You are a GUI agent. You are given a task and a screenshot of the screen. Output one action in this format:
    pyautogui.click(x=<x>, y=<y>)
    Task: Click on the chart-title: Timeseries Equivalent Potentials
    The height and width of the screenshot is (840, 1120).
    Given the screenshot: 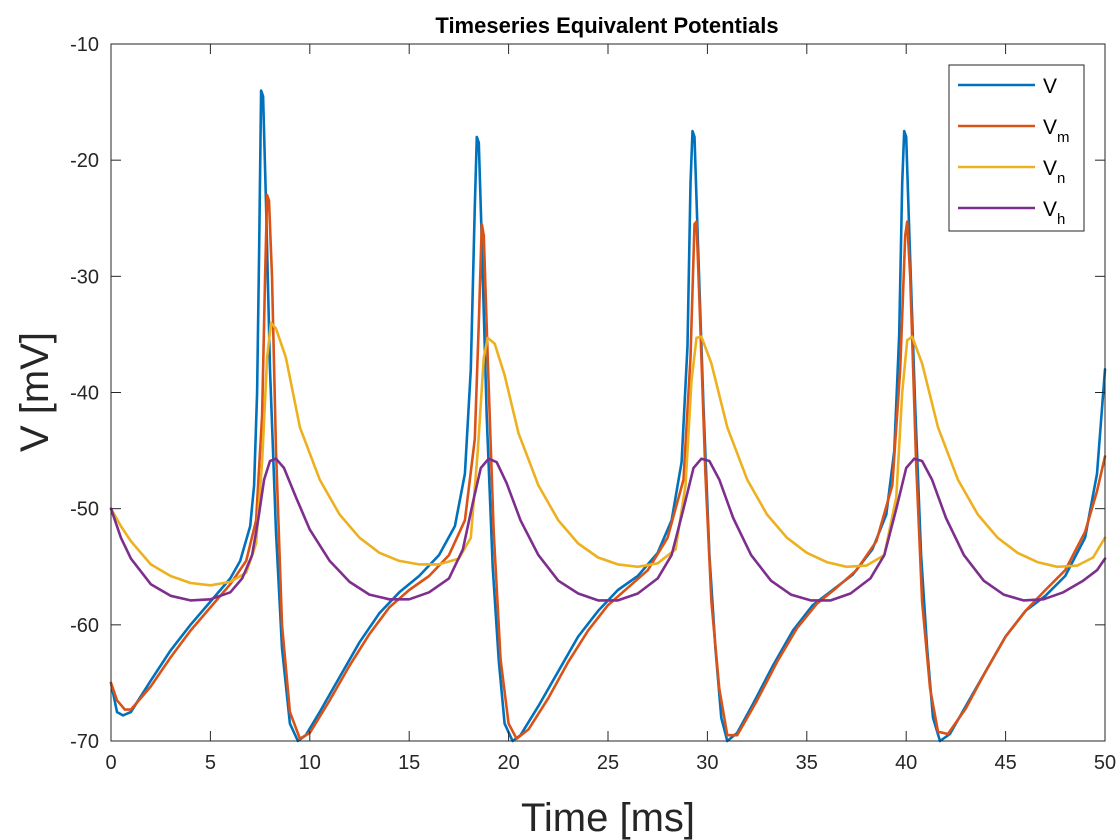 What is the action you would take?
    pyautogui.click(x=606, y=25)
    